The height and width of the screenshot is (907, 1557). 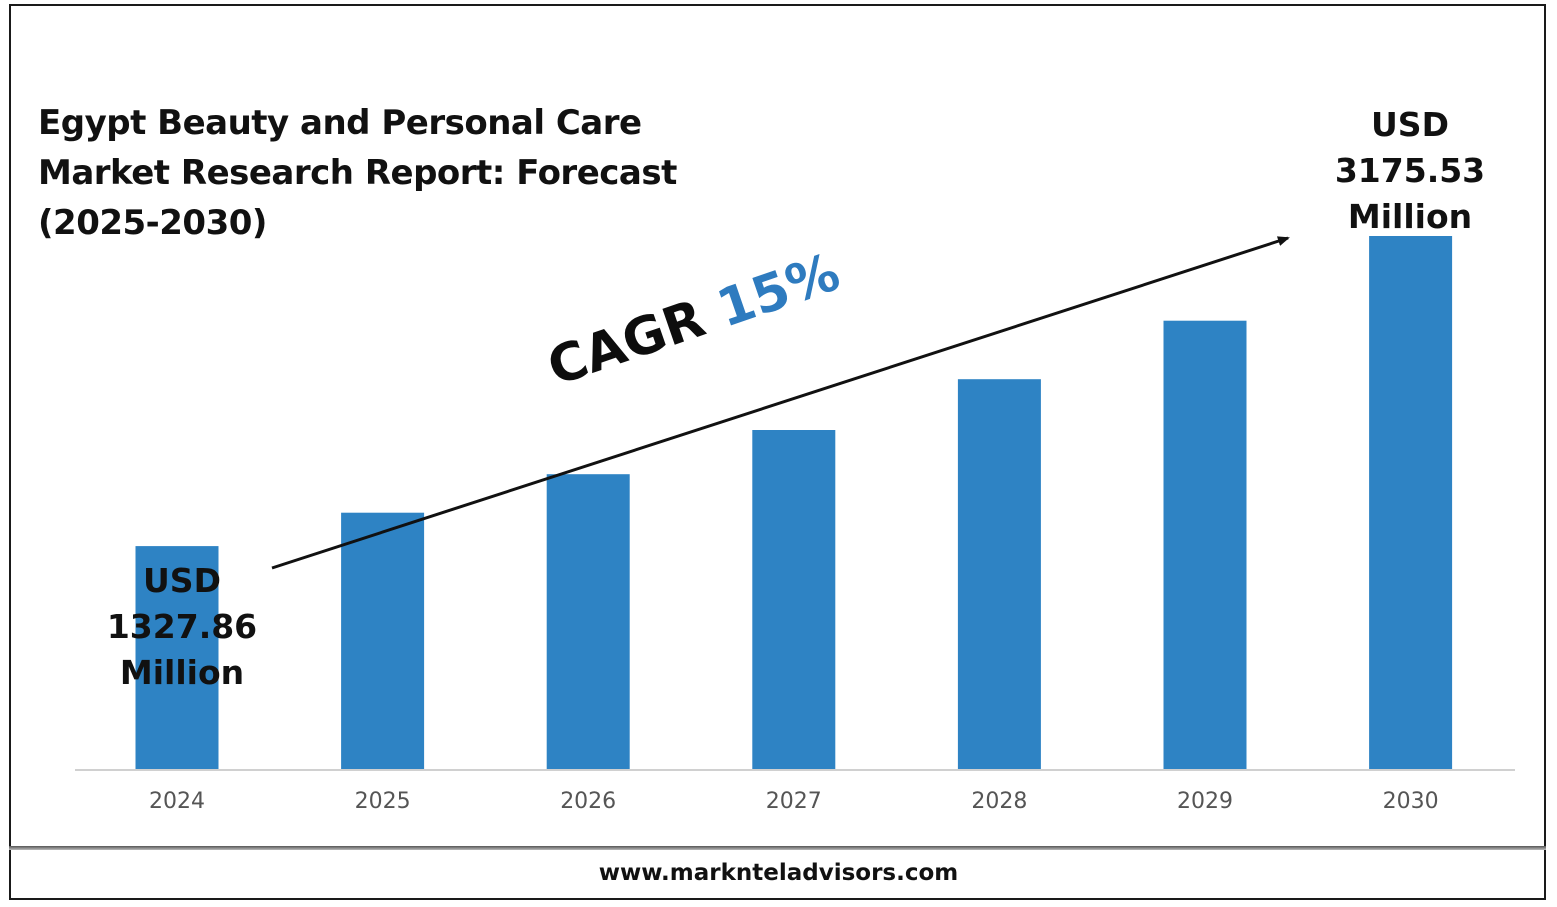 What do you see at coordinates (794, 599) in the screenshot?
I see `bar-2027` at bounding box center [794, 599].